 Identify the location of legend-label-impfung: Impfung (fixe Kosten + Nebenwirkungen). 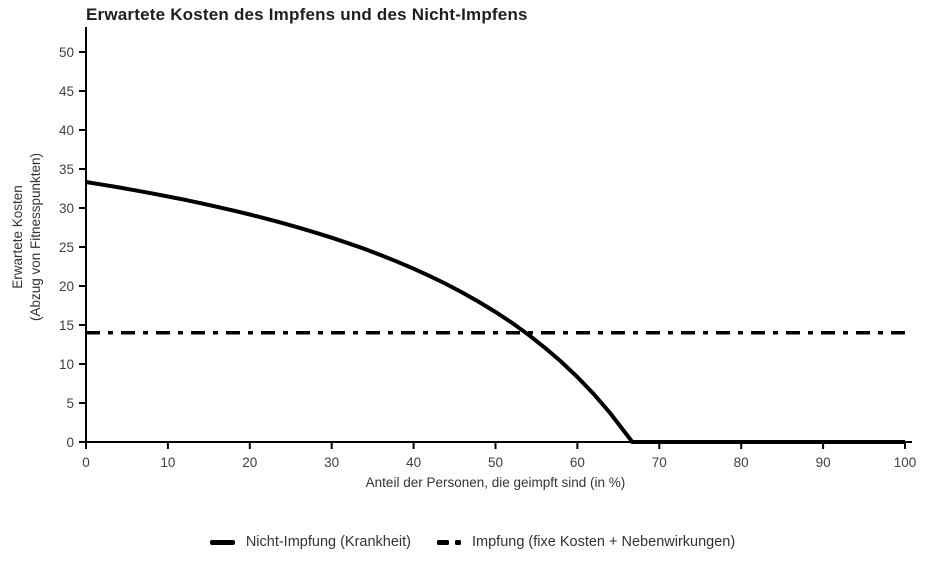
(604, 542).